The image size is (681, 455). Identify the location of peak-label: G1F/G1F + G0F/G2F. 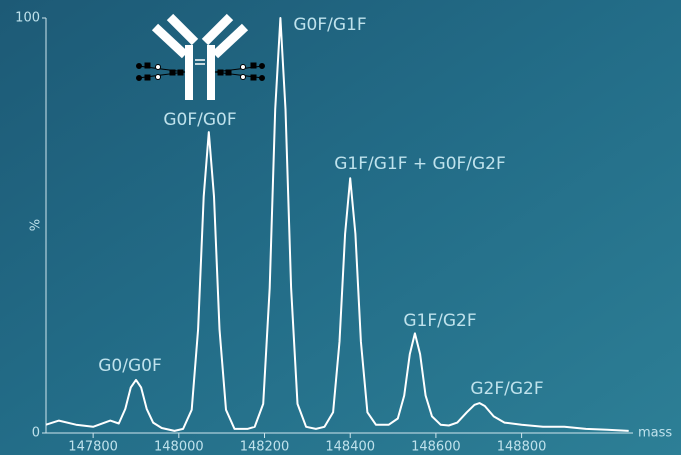
(420, 164).